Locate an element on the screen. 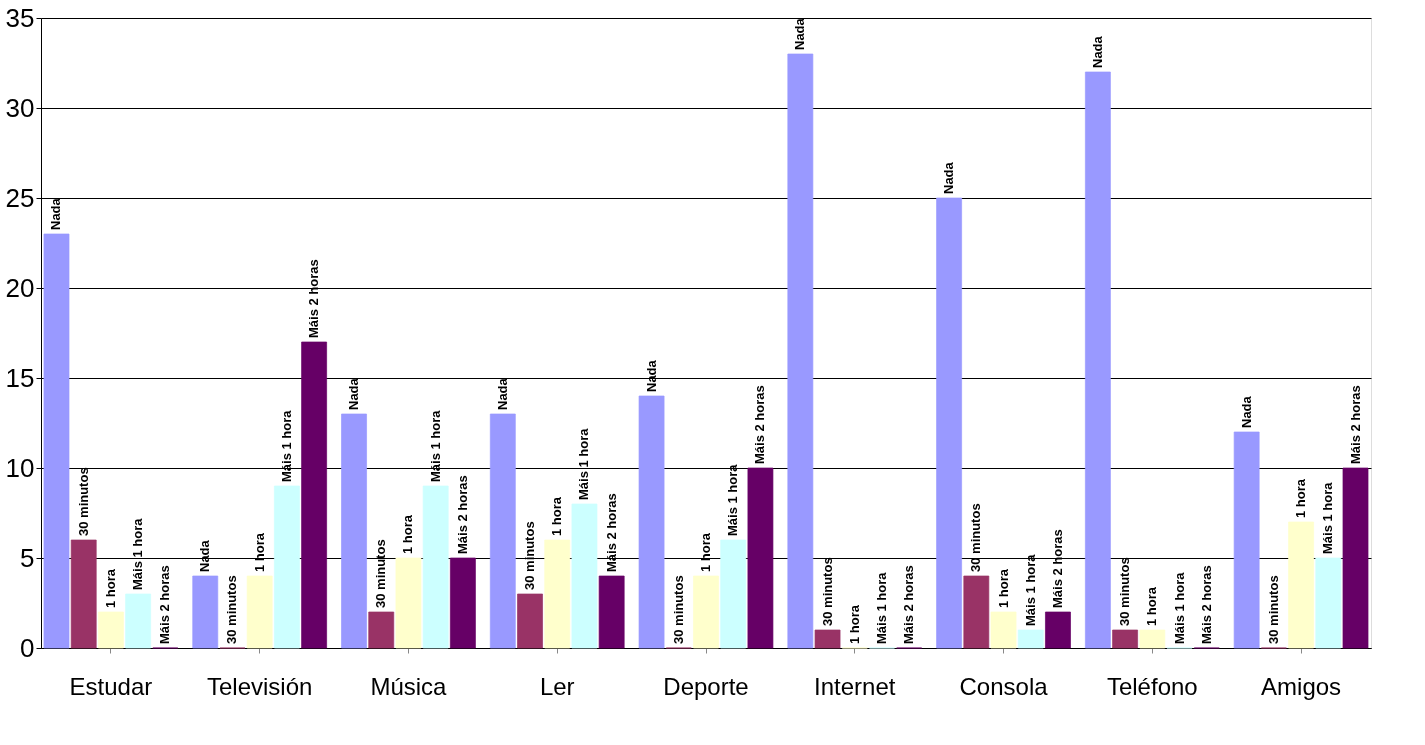 Image resolution: width=1425 pixels, height=745 pixels. y-tick-label: 5 is located at coordinates (27, 557).